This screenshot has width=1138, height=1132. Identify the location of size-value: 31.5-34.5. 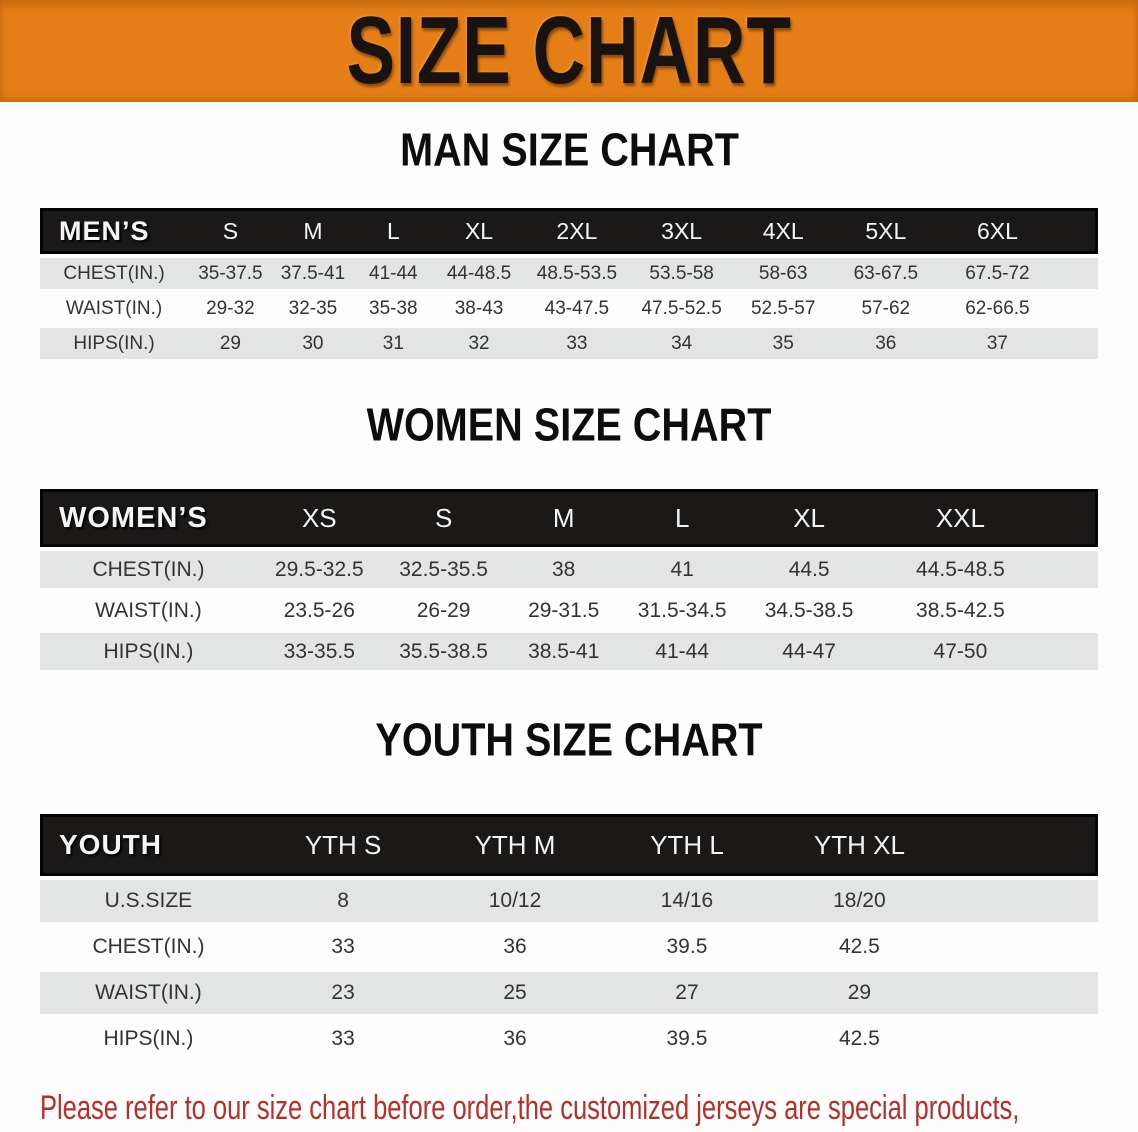
(682, 610).